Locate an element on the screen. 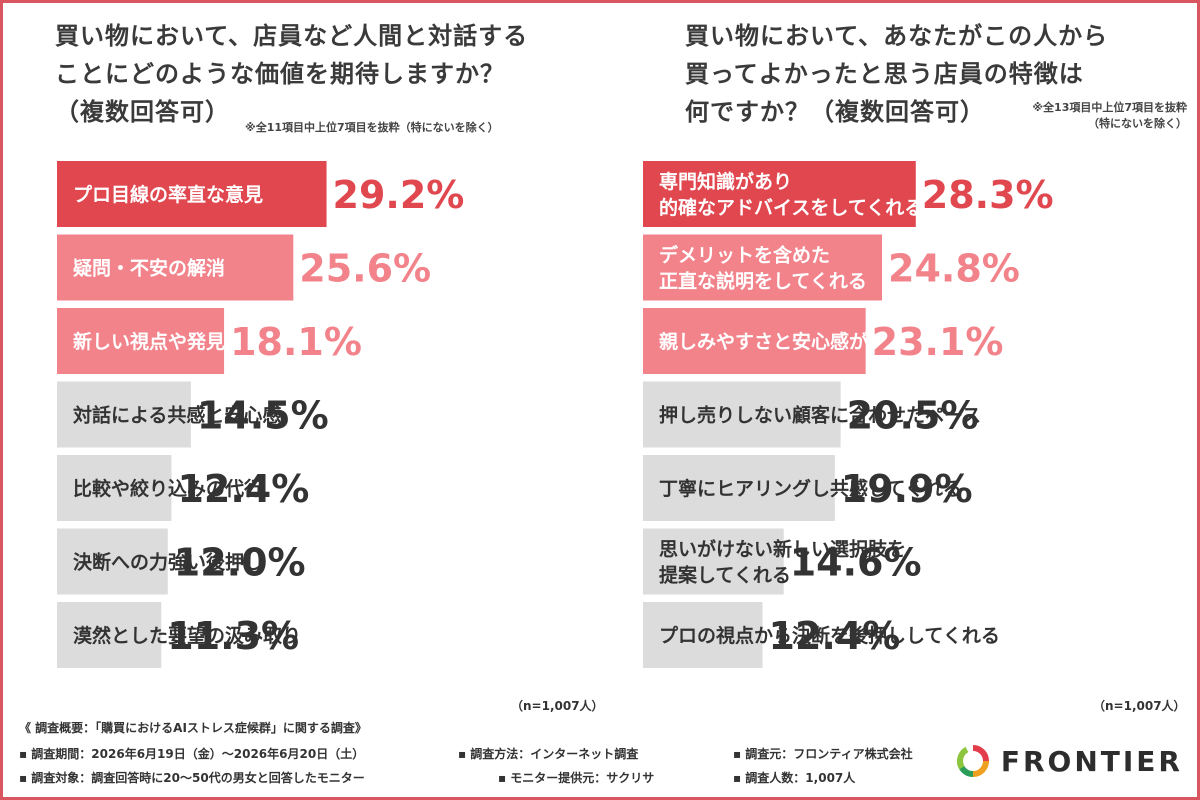 This screenshot has height=800, width=1200. right-value-label-4: 20.5% is located at coordinates (913, 416).